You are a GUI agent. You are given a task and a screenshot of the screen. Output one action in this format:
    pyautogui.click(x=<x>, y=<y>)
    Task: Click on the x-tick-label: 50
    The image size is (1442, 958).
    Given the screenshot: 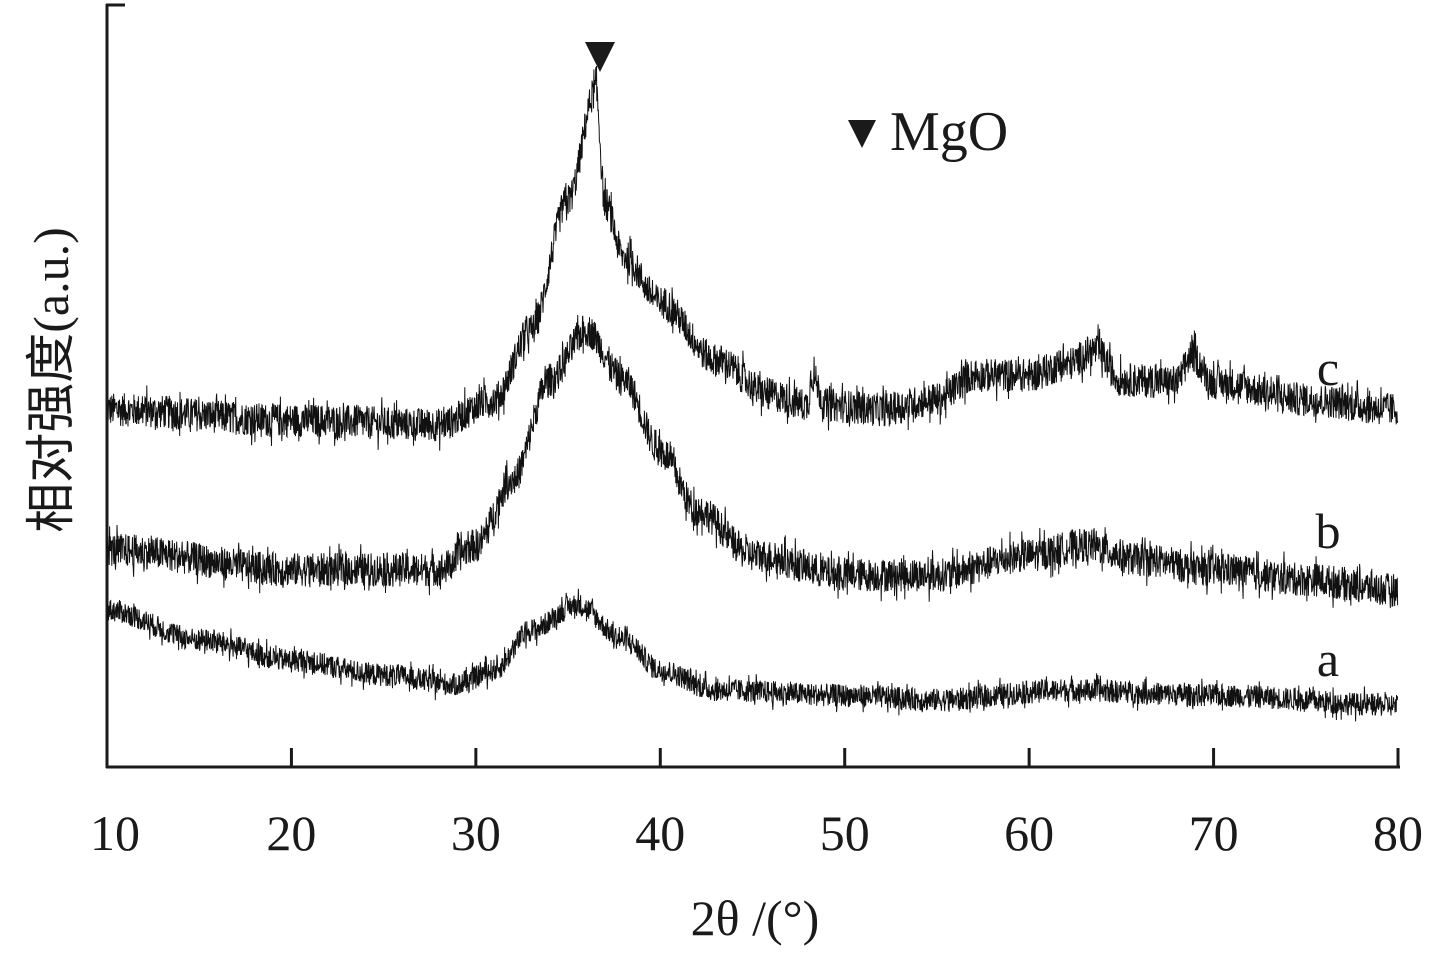 What is the action you would take?
    pyautogui.click(x=845, y=833)
    